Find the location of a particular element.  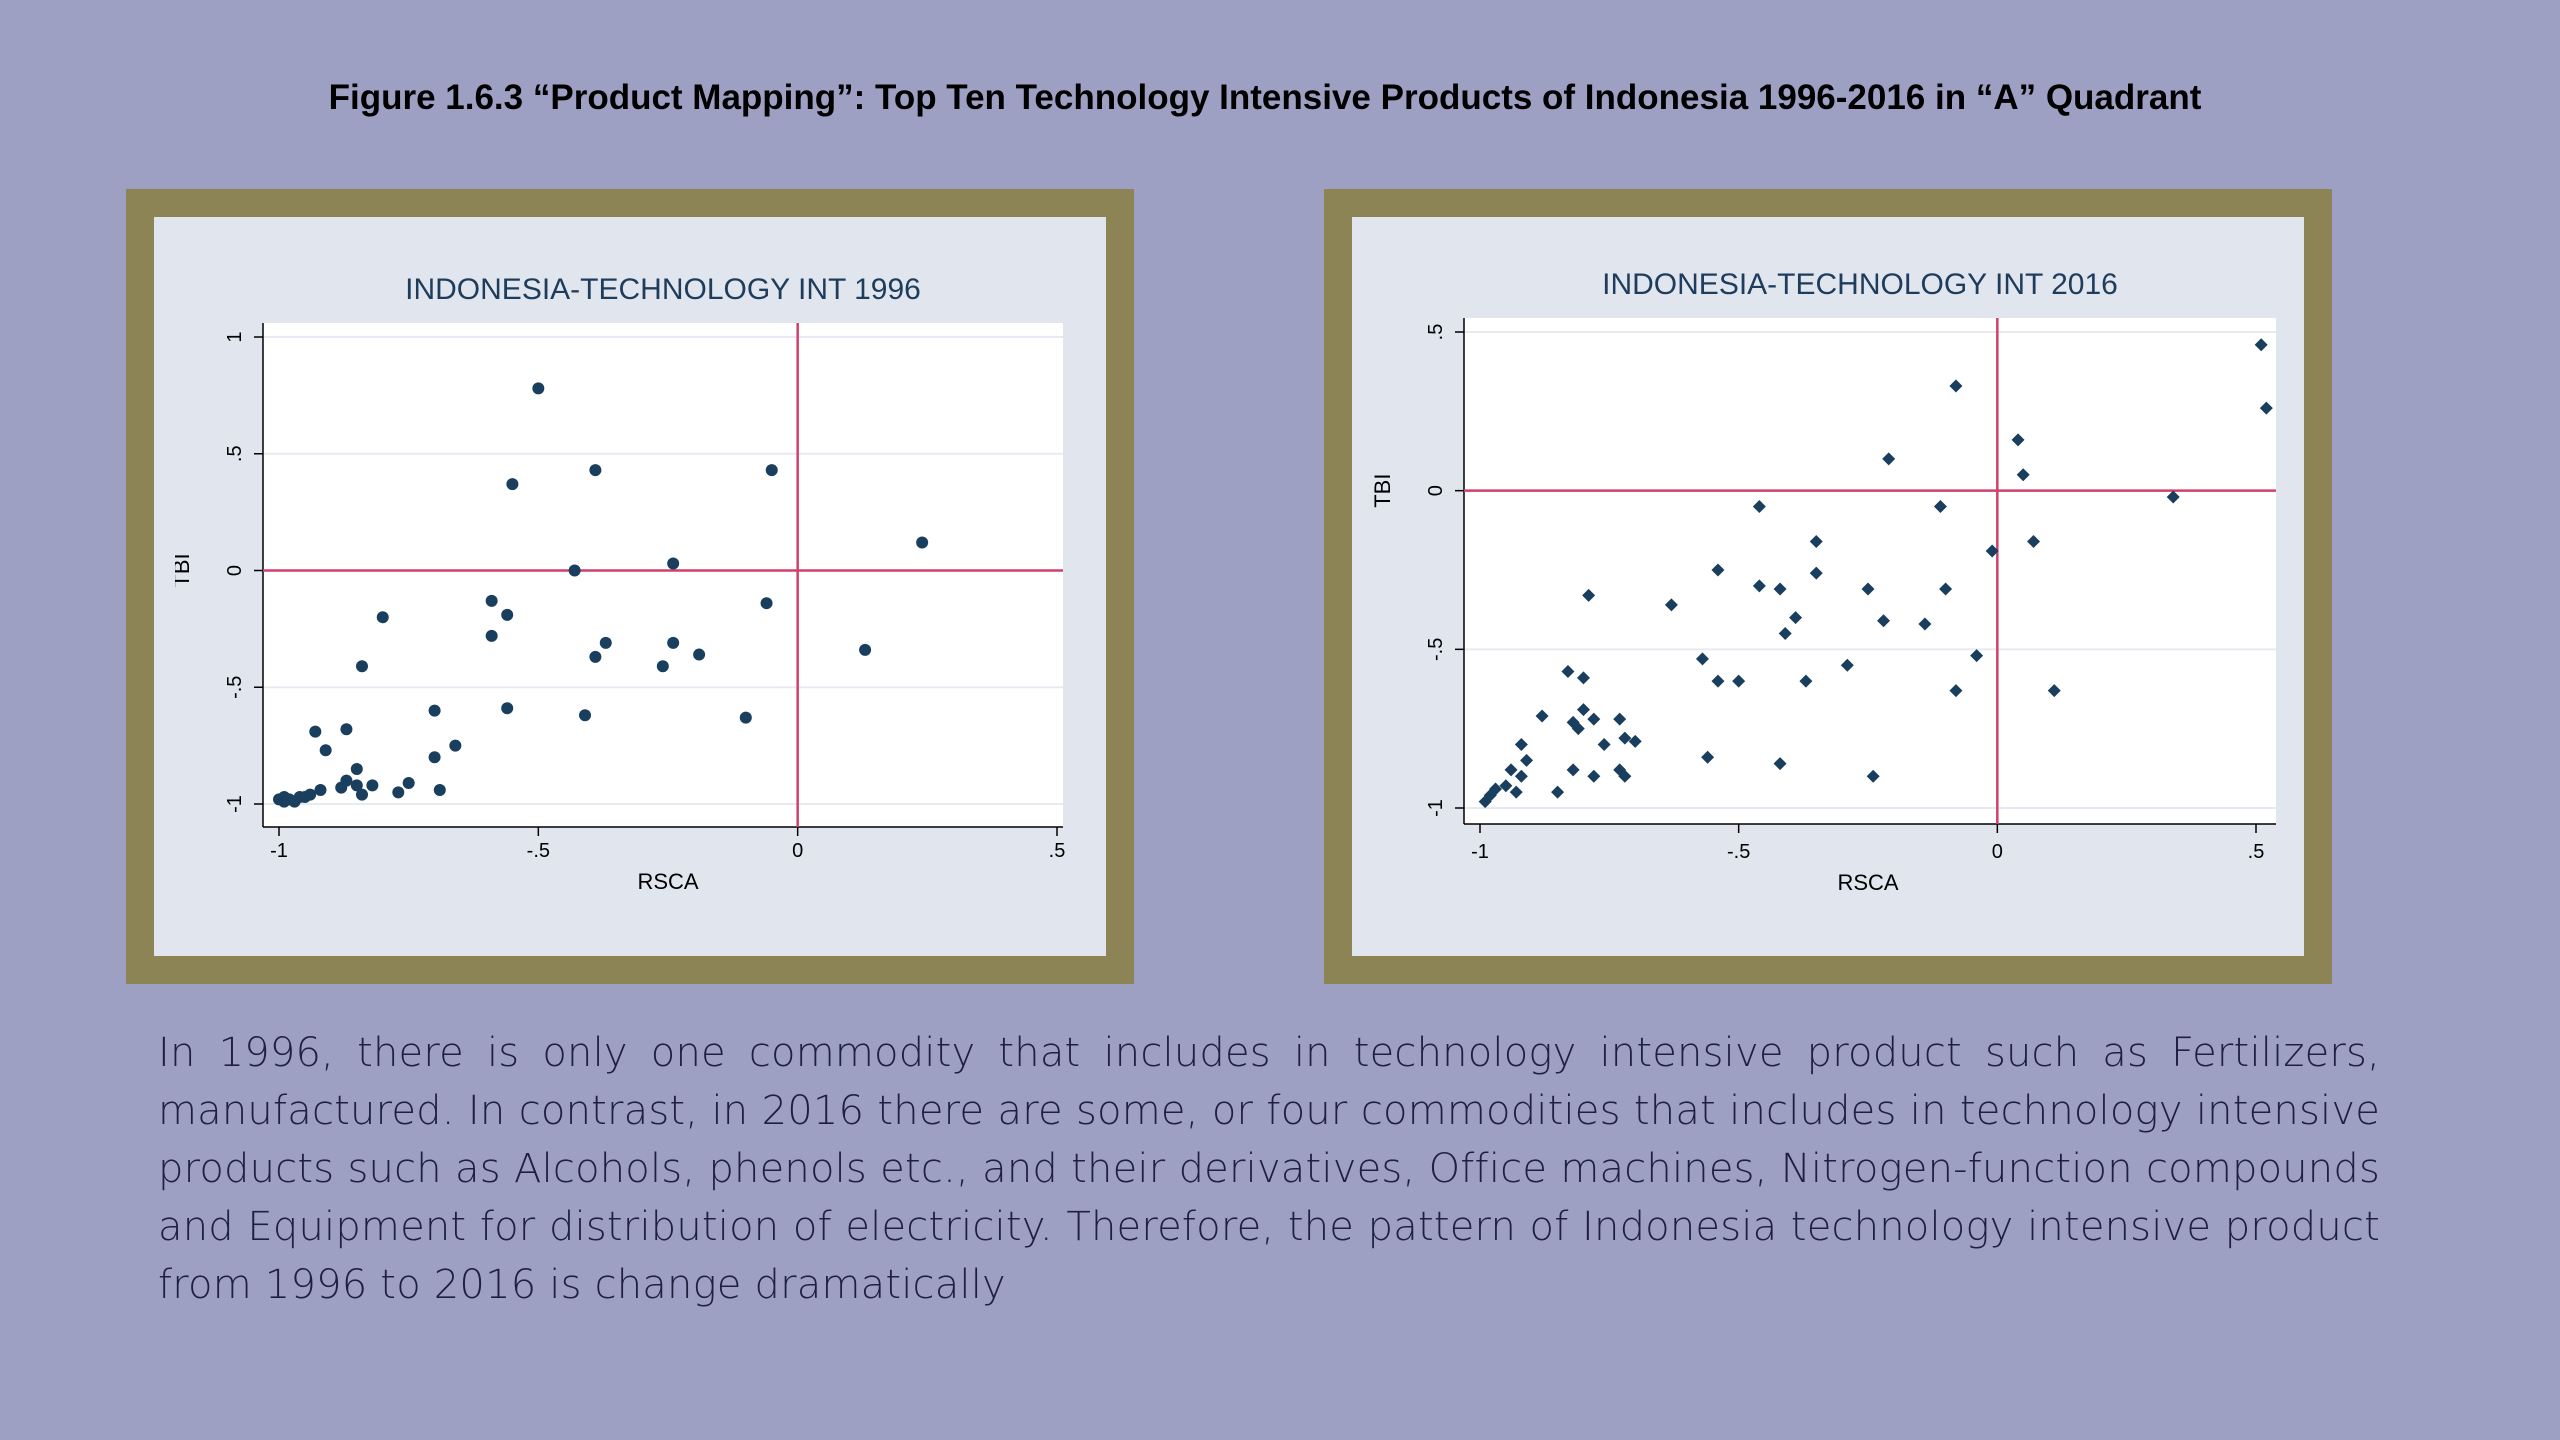

y-tick-label: 1 is located at coordinates (235, 336).